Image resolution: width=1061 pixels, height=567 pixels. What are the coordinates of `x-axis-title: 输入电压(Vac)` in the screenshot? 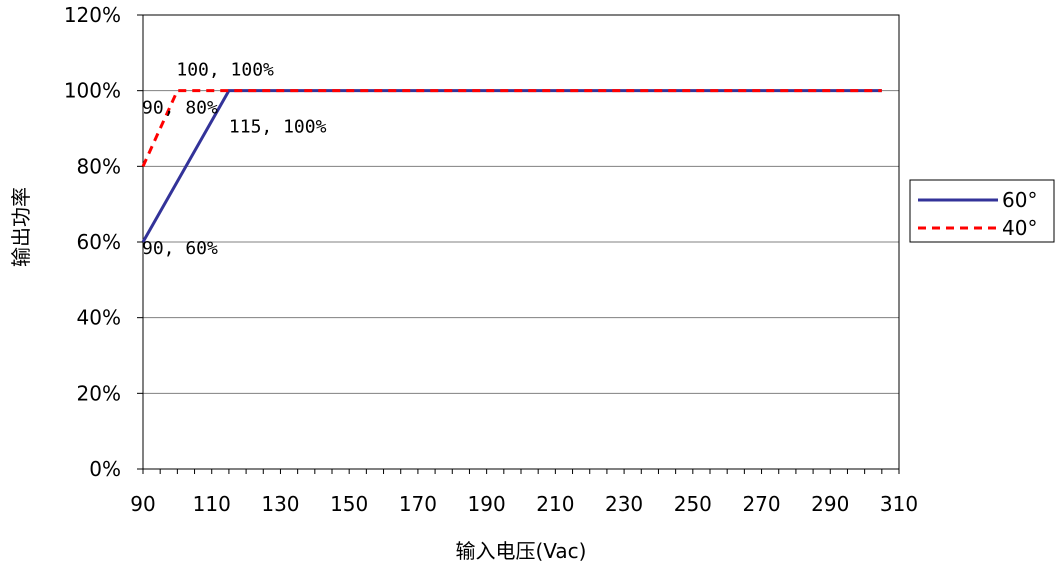 It's located at (521, 551).